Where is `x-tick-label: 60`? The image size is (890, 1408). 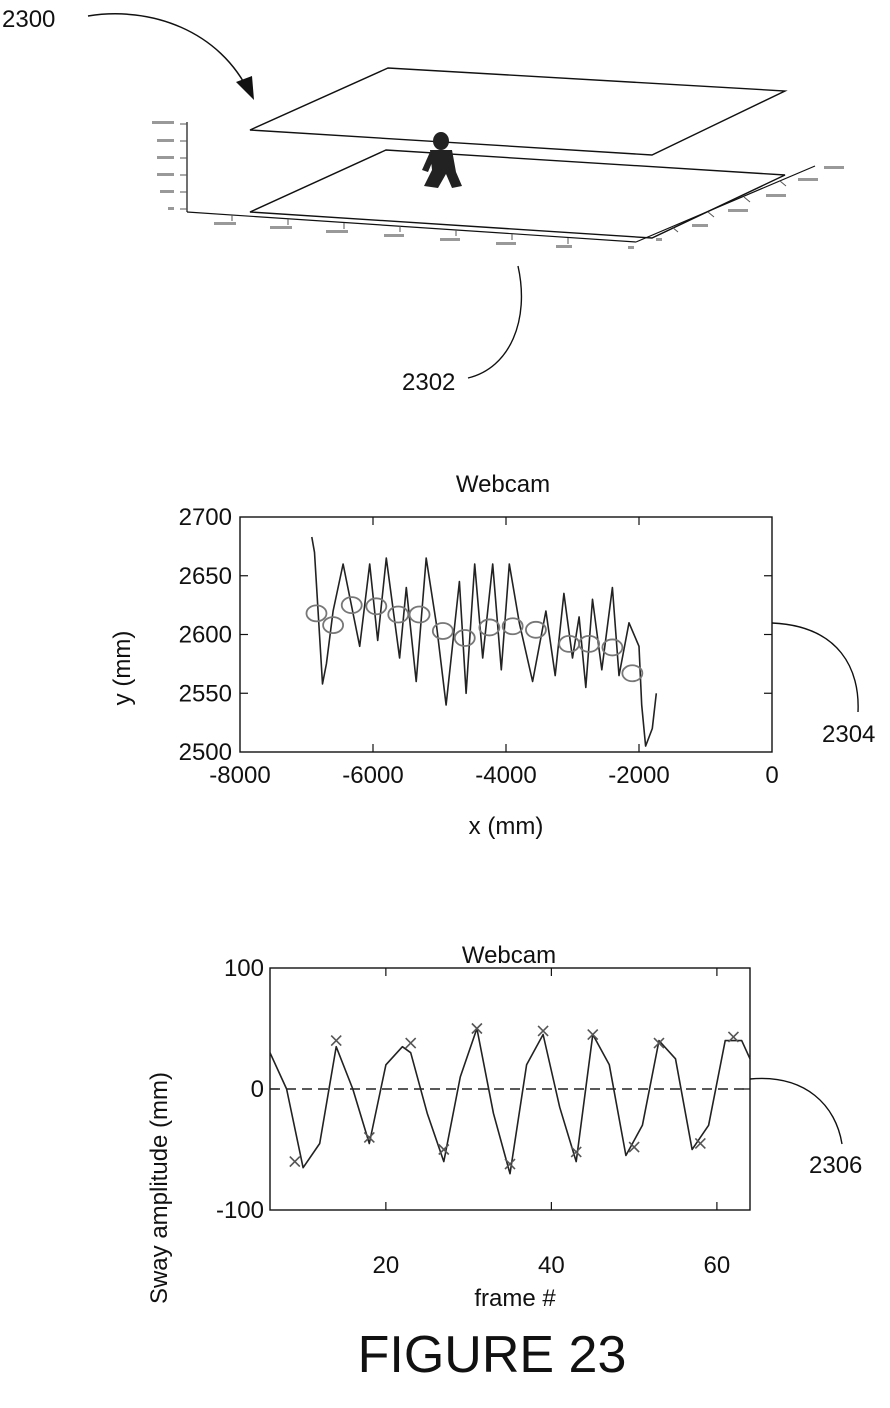
x-tick-label: 60 is located at coordinates (717, 1265).